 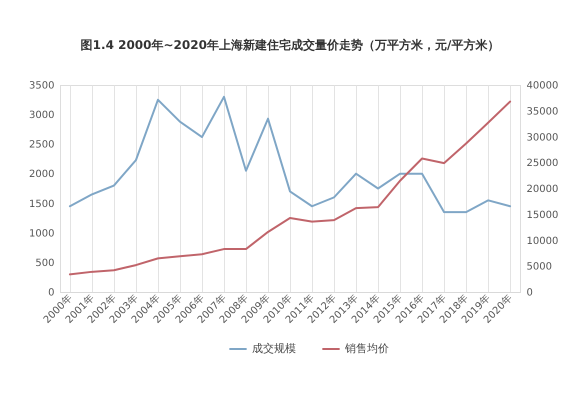 What do you see at coordinates (44, 263) in the screenshot?
I see `y-tick-label: 500` at bounding box center [44, 263].